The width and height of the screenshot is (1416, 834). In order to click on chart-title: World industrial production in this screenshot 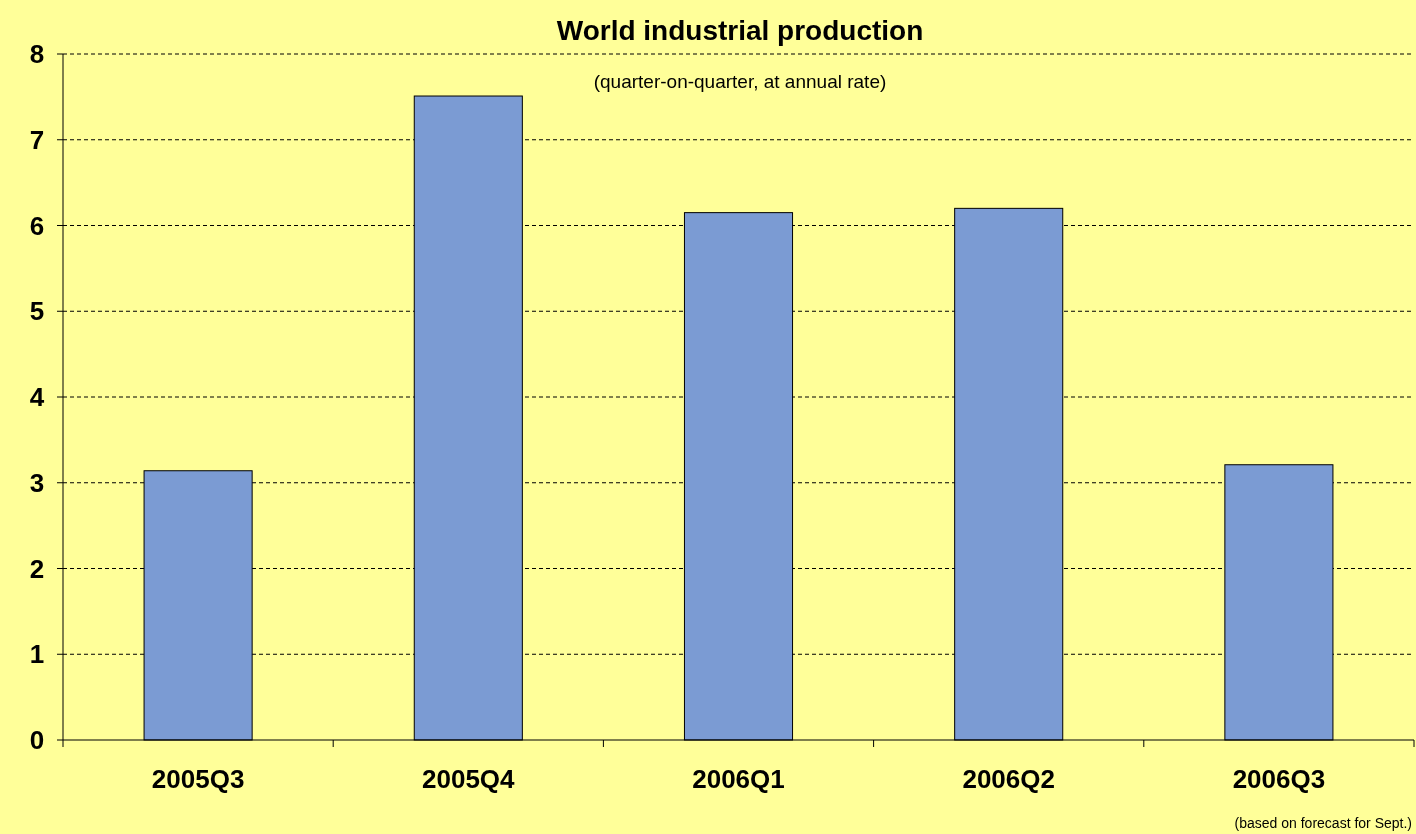, I will do `click(740, 30)`.